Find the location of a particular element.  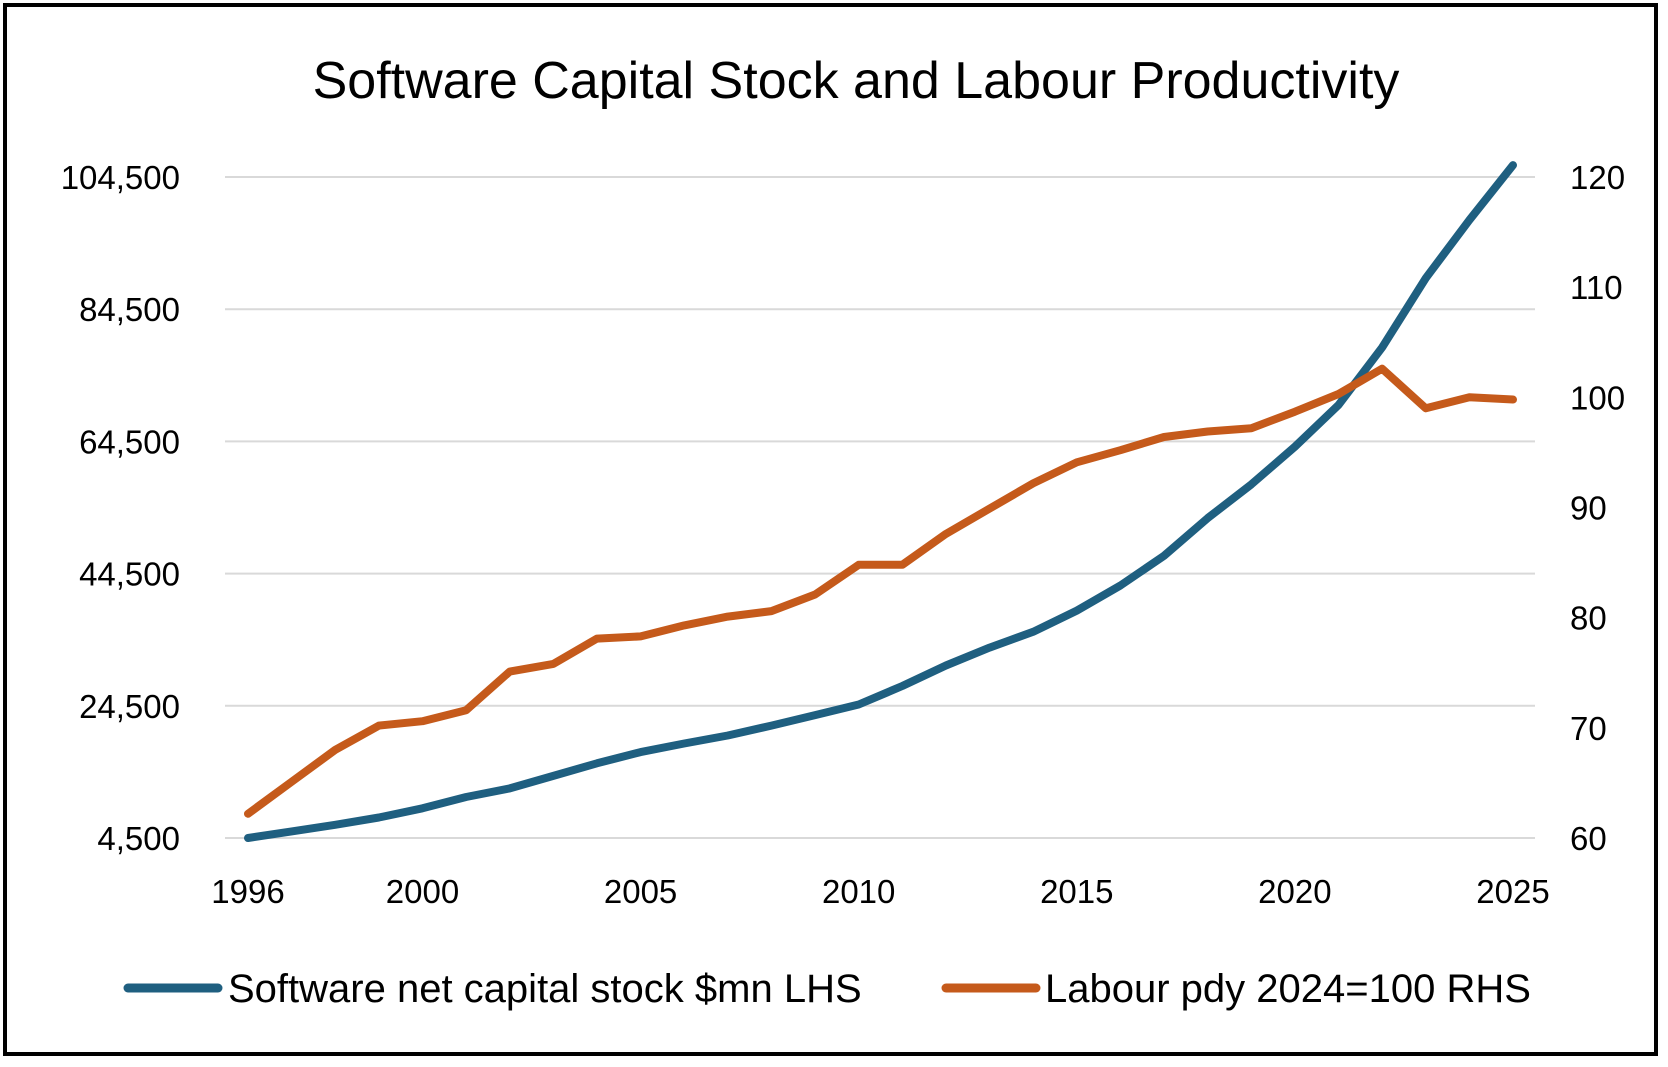

right-tick-label: 100 is located at coordinates (1597, 397).